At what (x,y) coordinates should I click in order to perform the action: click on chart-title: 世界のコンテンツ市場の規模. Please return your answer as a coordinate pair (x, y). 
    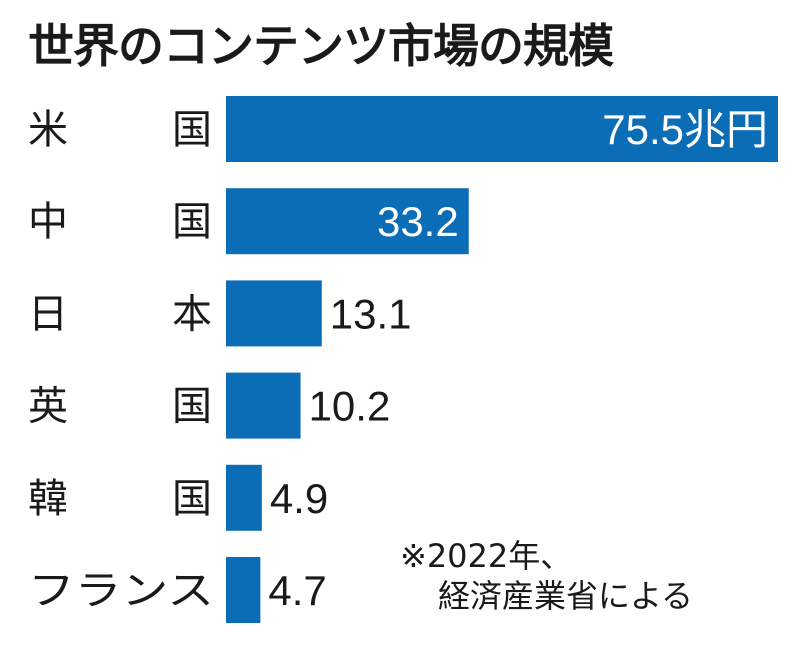
    Looking at the image, I should click on (321, 46).